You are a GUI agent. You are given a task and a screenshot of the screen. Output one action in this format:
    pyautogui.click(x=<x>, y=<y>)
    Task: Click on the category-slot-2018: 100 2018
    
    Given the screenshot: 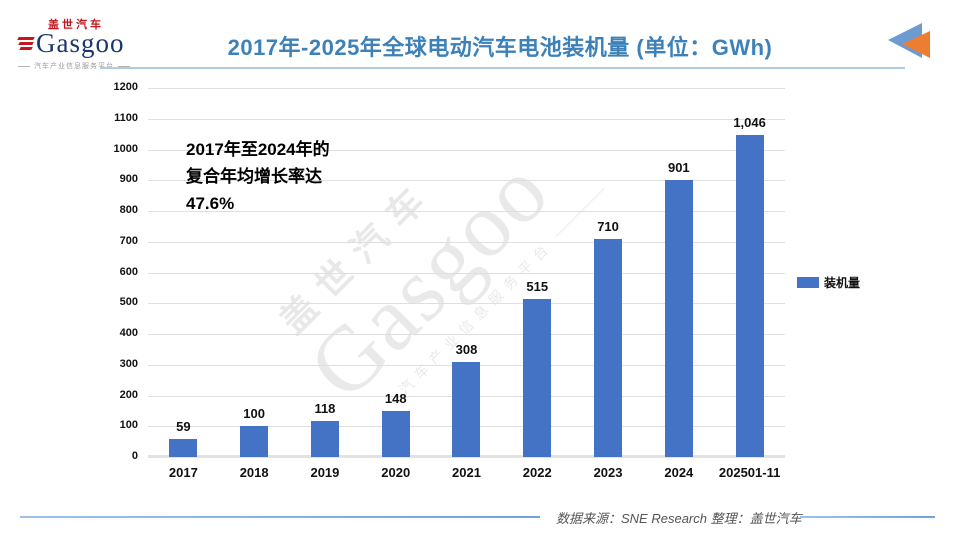 What is the action you would take?
    pyautogui.click(x=254, y=284)
    